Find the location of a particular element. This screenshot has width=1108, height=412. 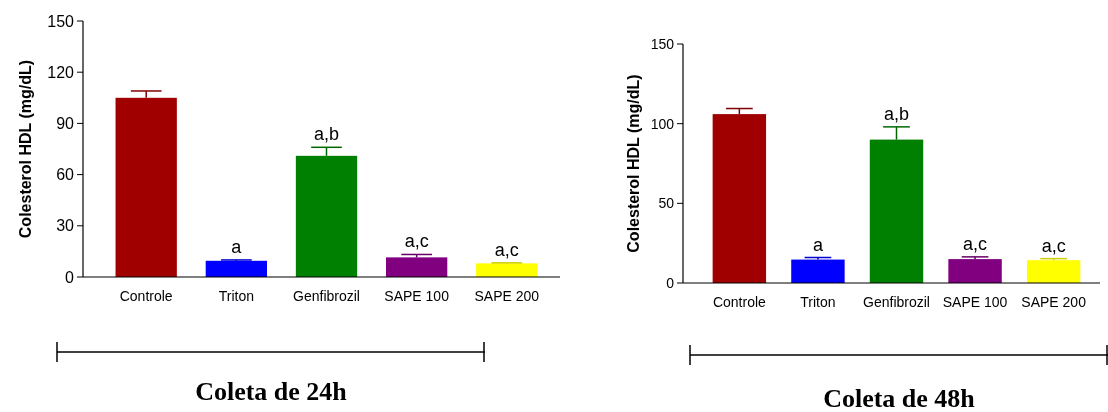

y-tick-label: 100 is located at coordinates (662, 123).